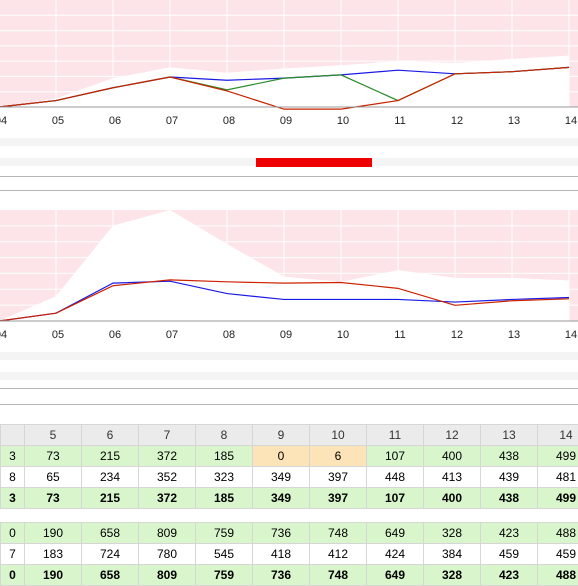 The image size is (578, 586). I want to click on x-tick-label: 09, so click(286, 335).